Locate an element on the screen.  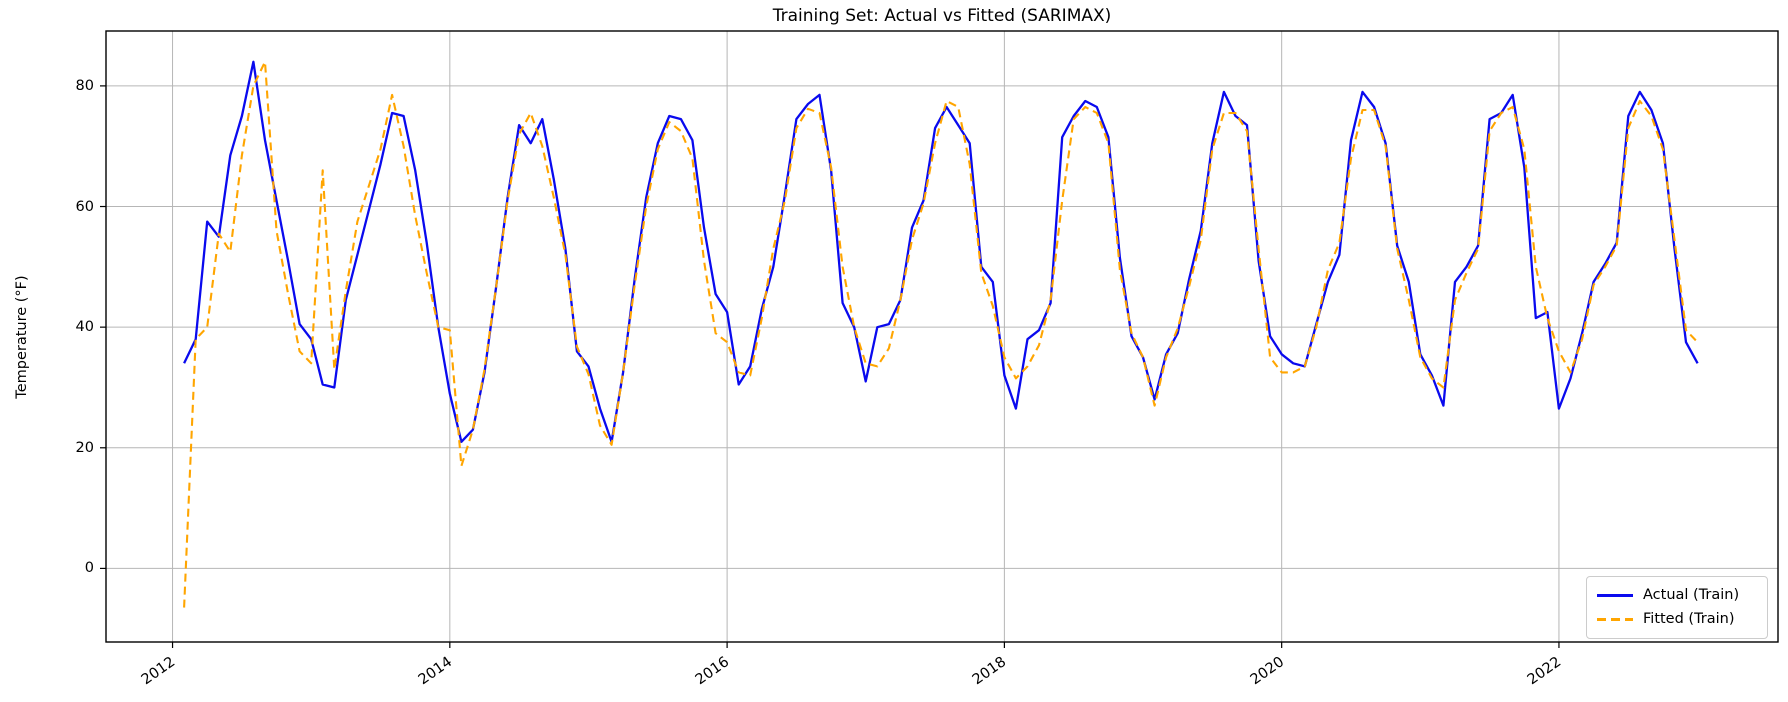
y-tick-label: 0 is located at coordinates (89, 568).